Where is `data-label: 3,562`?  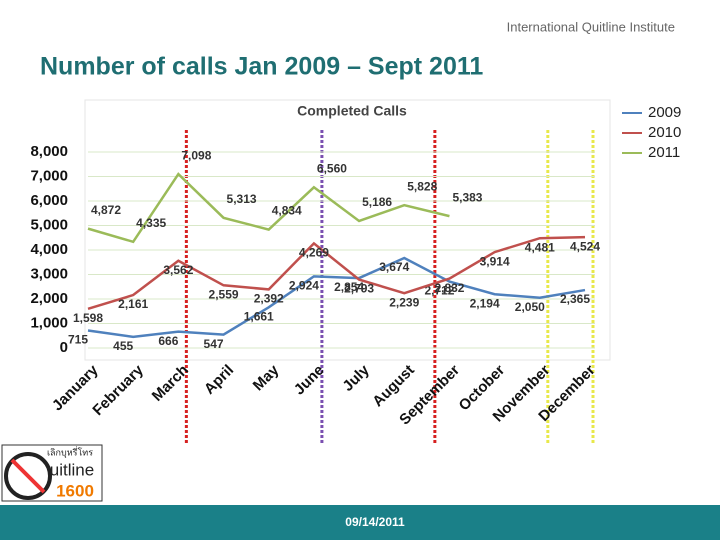 data-label: 3,562 is located at coordinates (178, 270).